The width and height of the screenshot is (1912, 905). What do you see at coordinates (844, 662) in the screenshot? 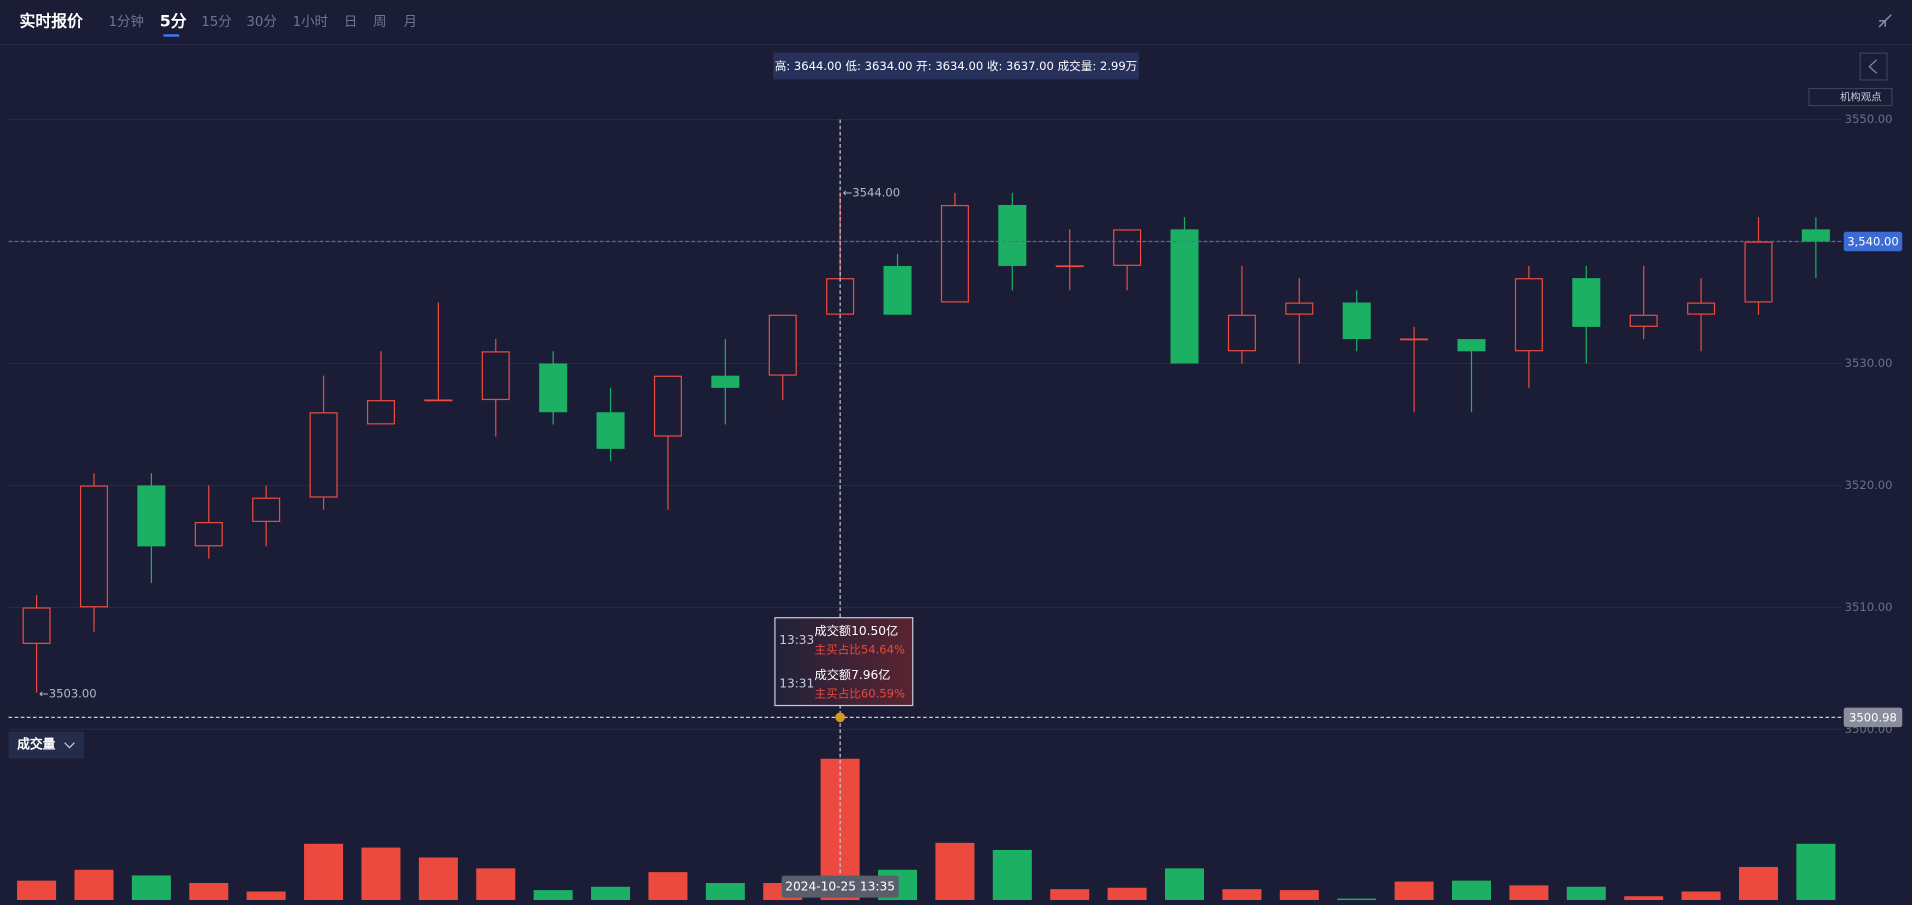
I see `tooltip-box` at bounding box center [844, 662].